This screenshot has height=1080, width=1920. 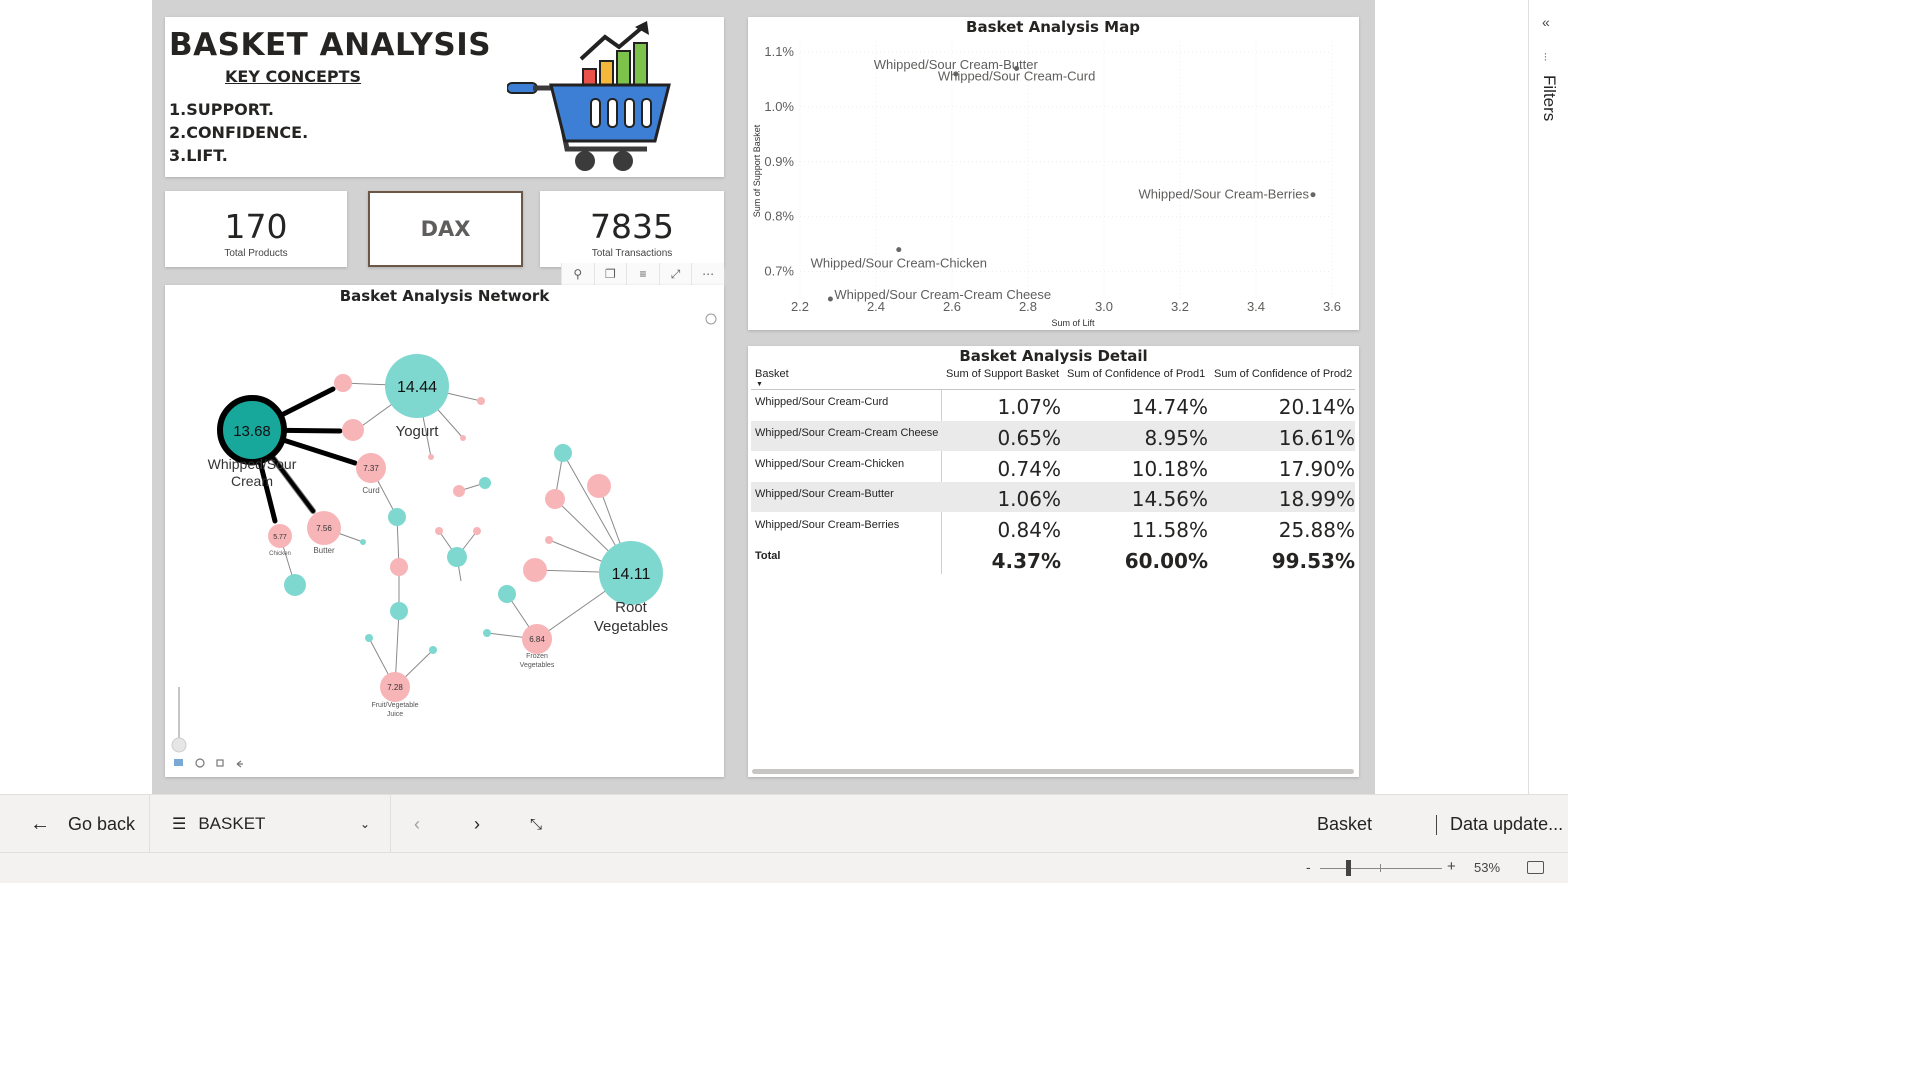 I want to click on go-back-button: ← Go back, so click(x=90, y=824).